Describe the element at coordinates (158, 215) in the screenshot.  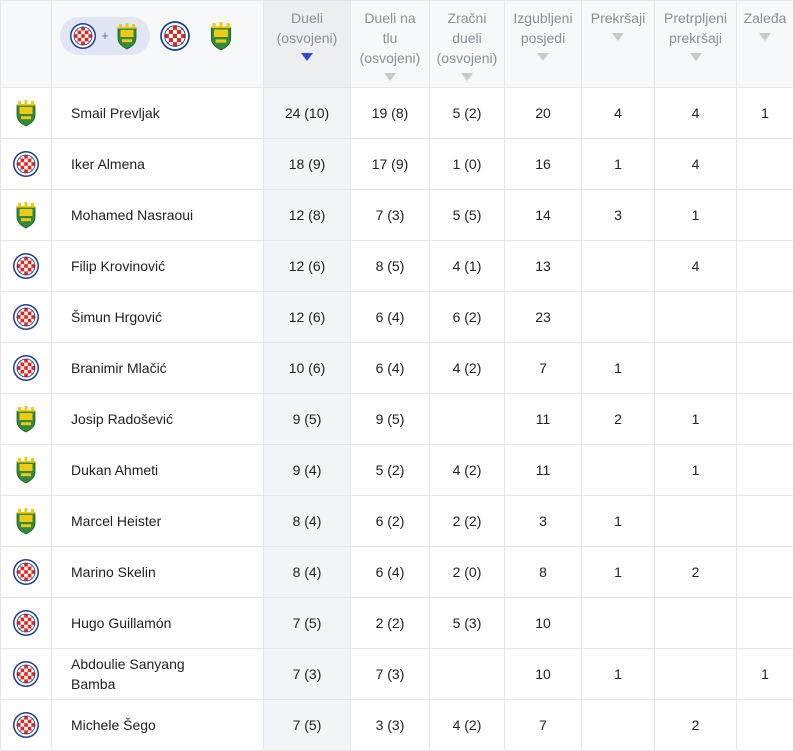
I see `player-name: Mohamed Nasraoui` at that location.